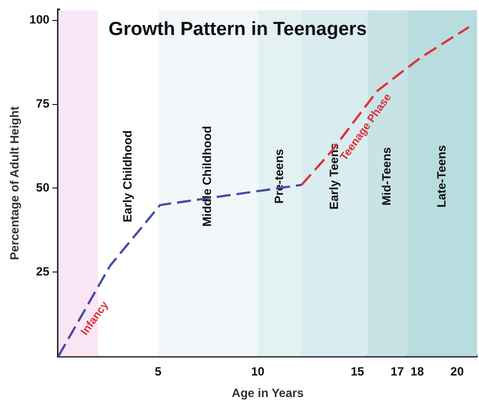 This screenshot has width=479, height=409. I want to click on y-axis-title: Percentage of Adult Height, so click(15, 183).